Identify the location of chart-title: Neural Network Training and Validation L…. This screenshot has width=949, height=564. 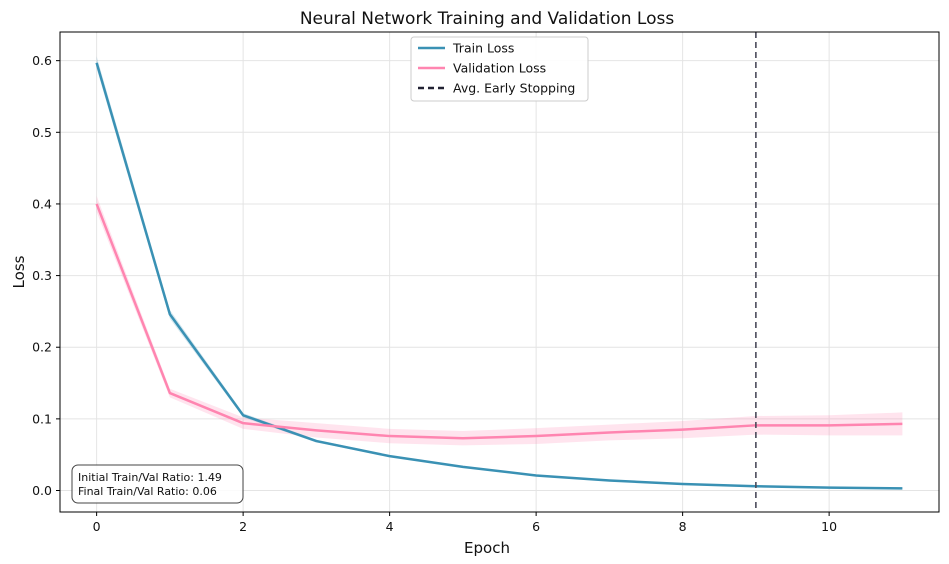
(487, 19).